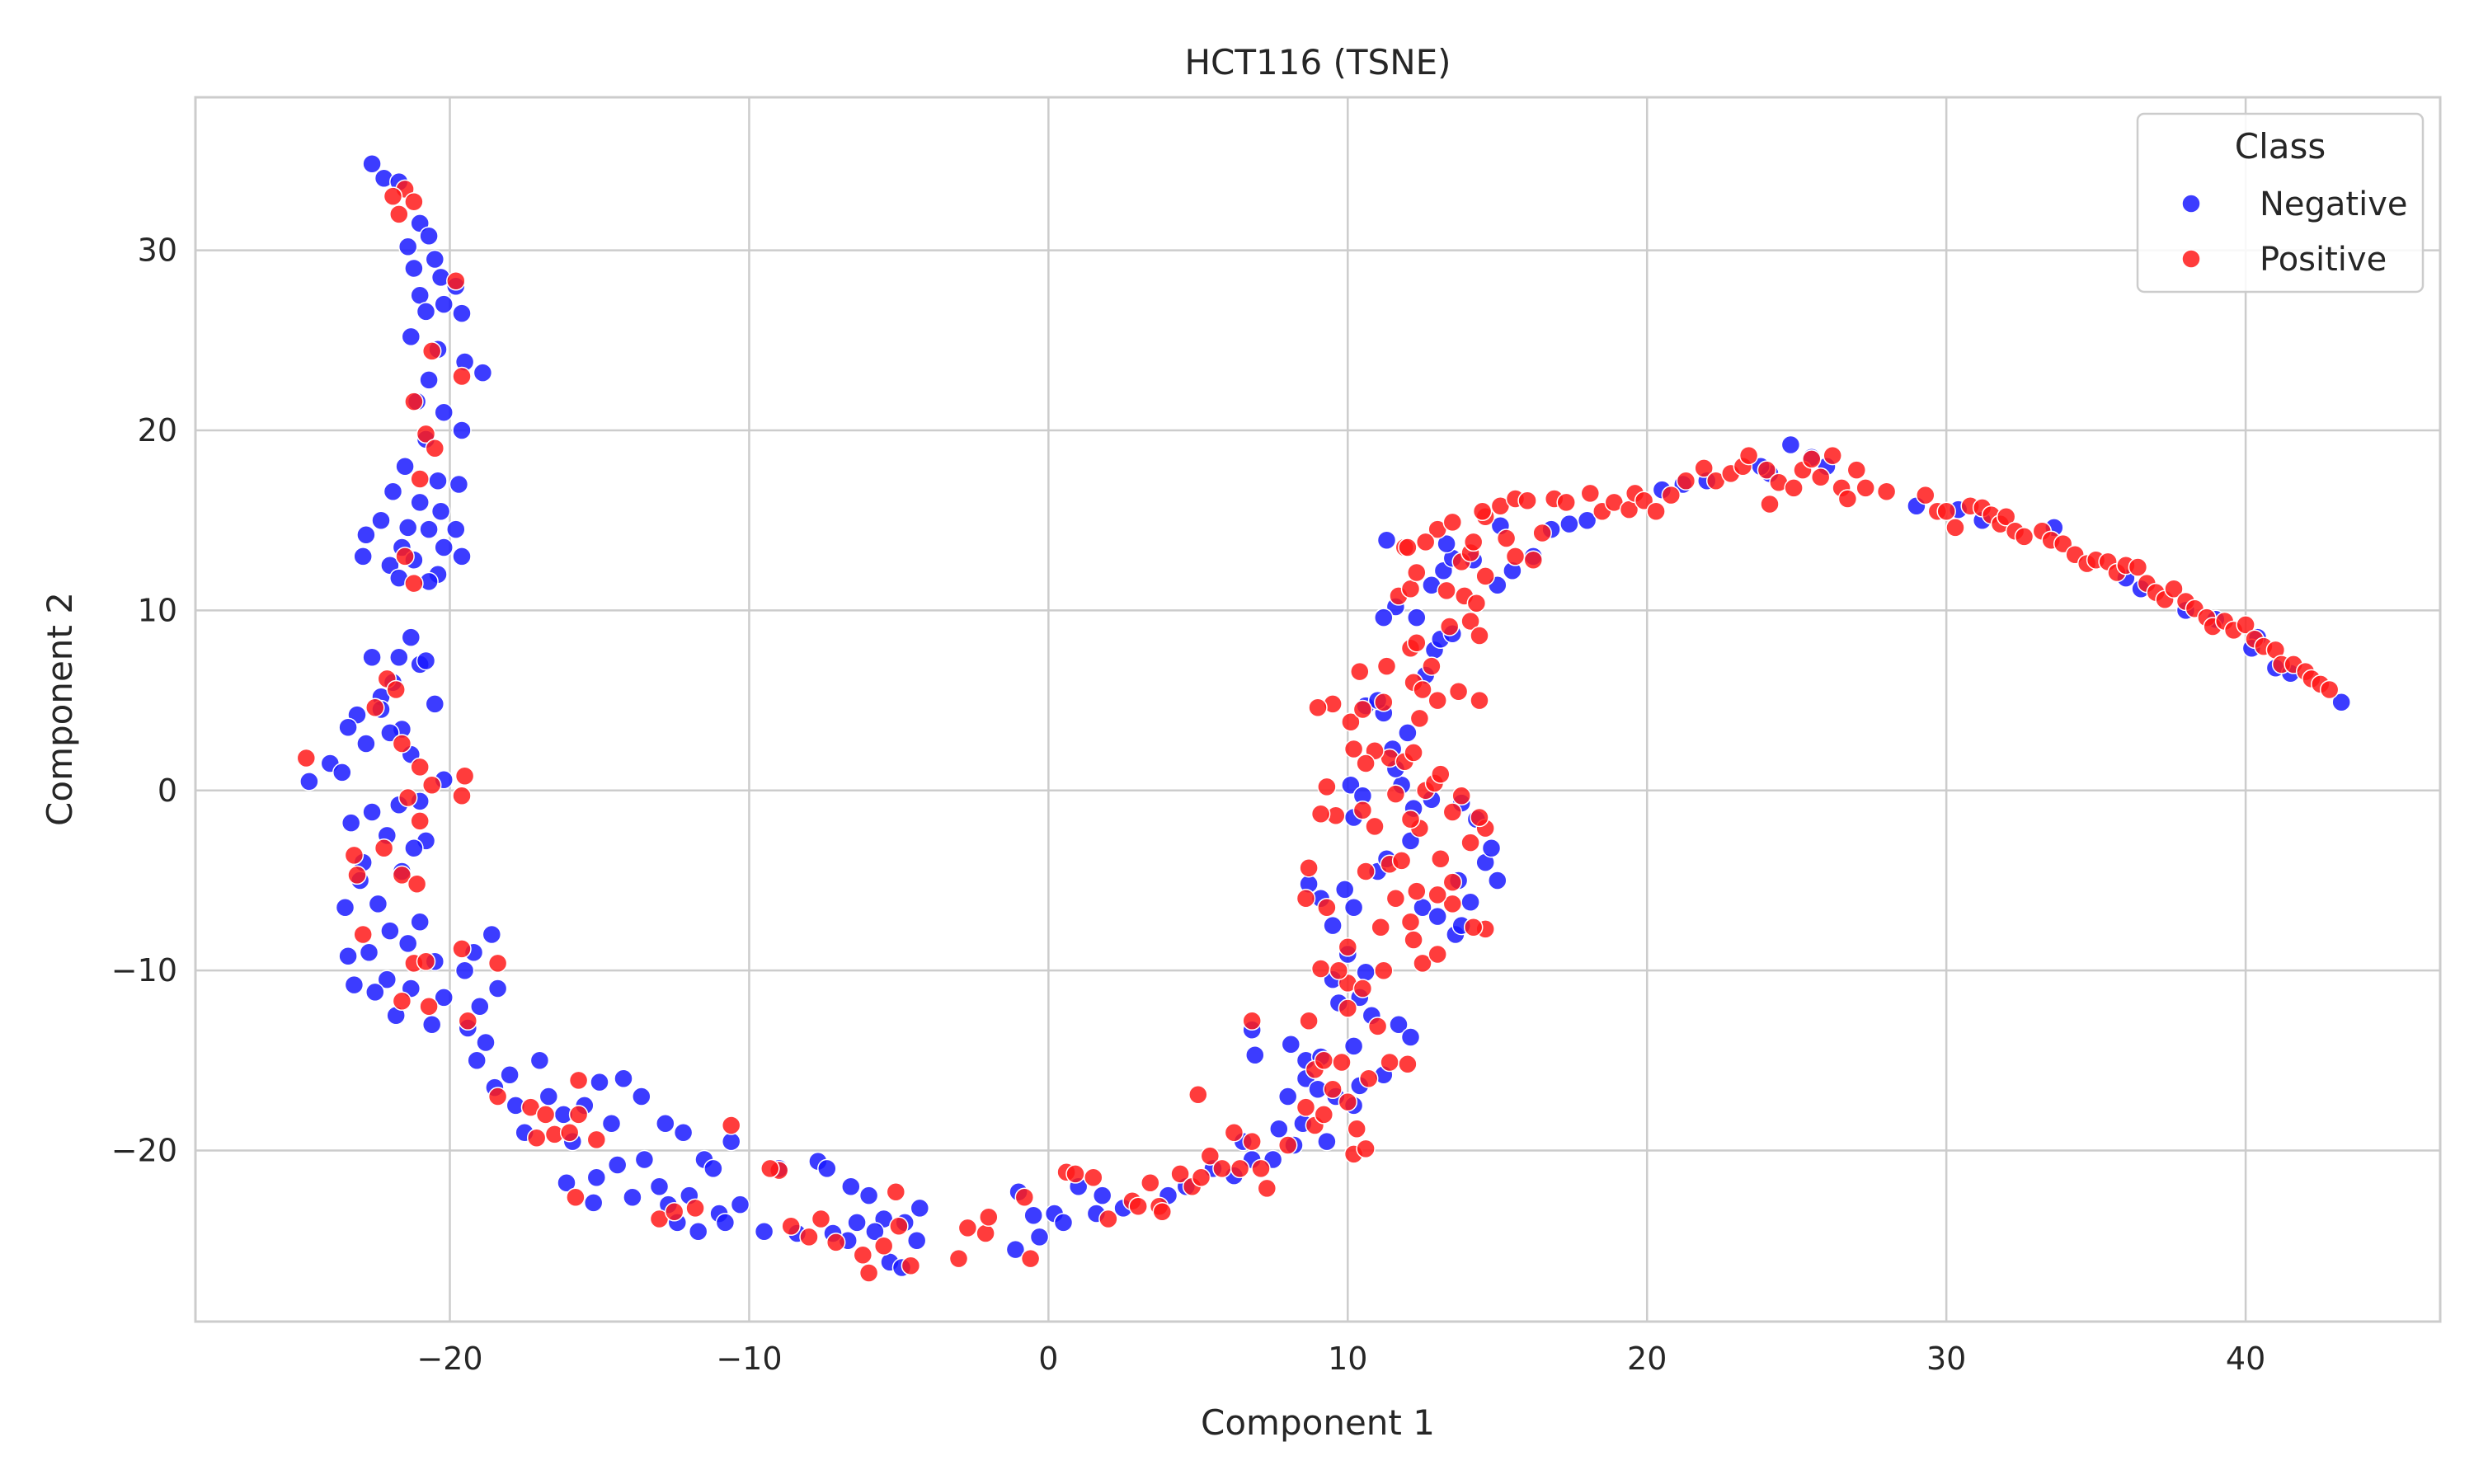  What do you see at coordinates (60, 709) in the screenshot?
I see `y-axis-title: Component 2` at bounding box center [60, 709].